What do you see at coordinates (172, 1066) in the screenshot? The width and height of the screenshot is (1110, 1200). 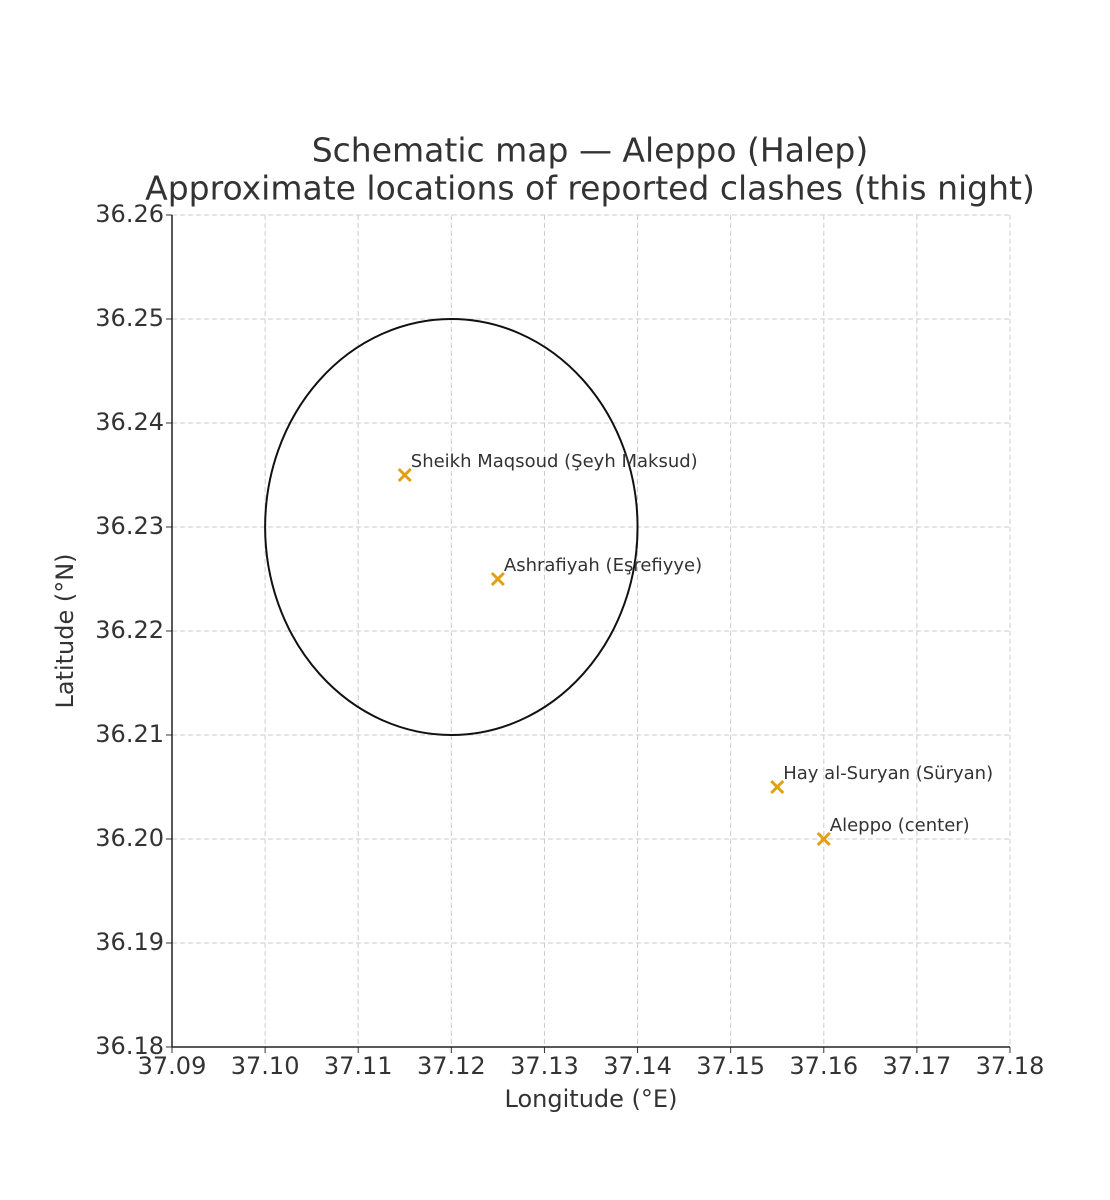 I see `x-tick-label: 37.09` at bounding box center [172, 1066].